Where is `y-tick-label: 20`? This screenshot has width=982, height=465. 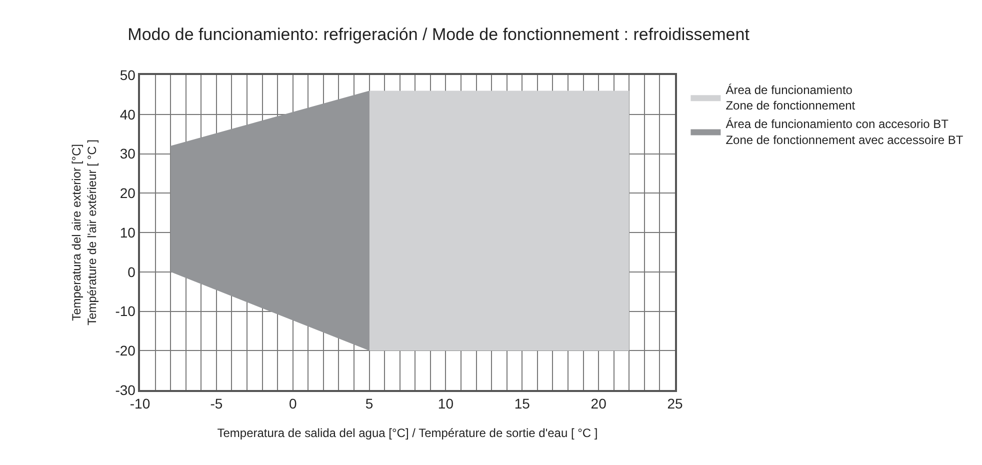
y-tick-label: 20 is located at coordinates (128, 193).